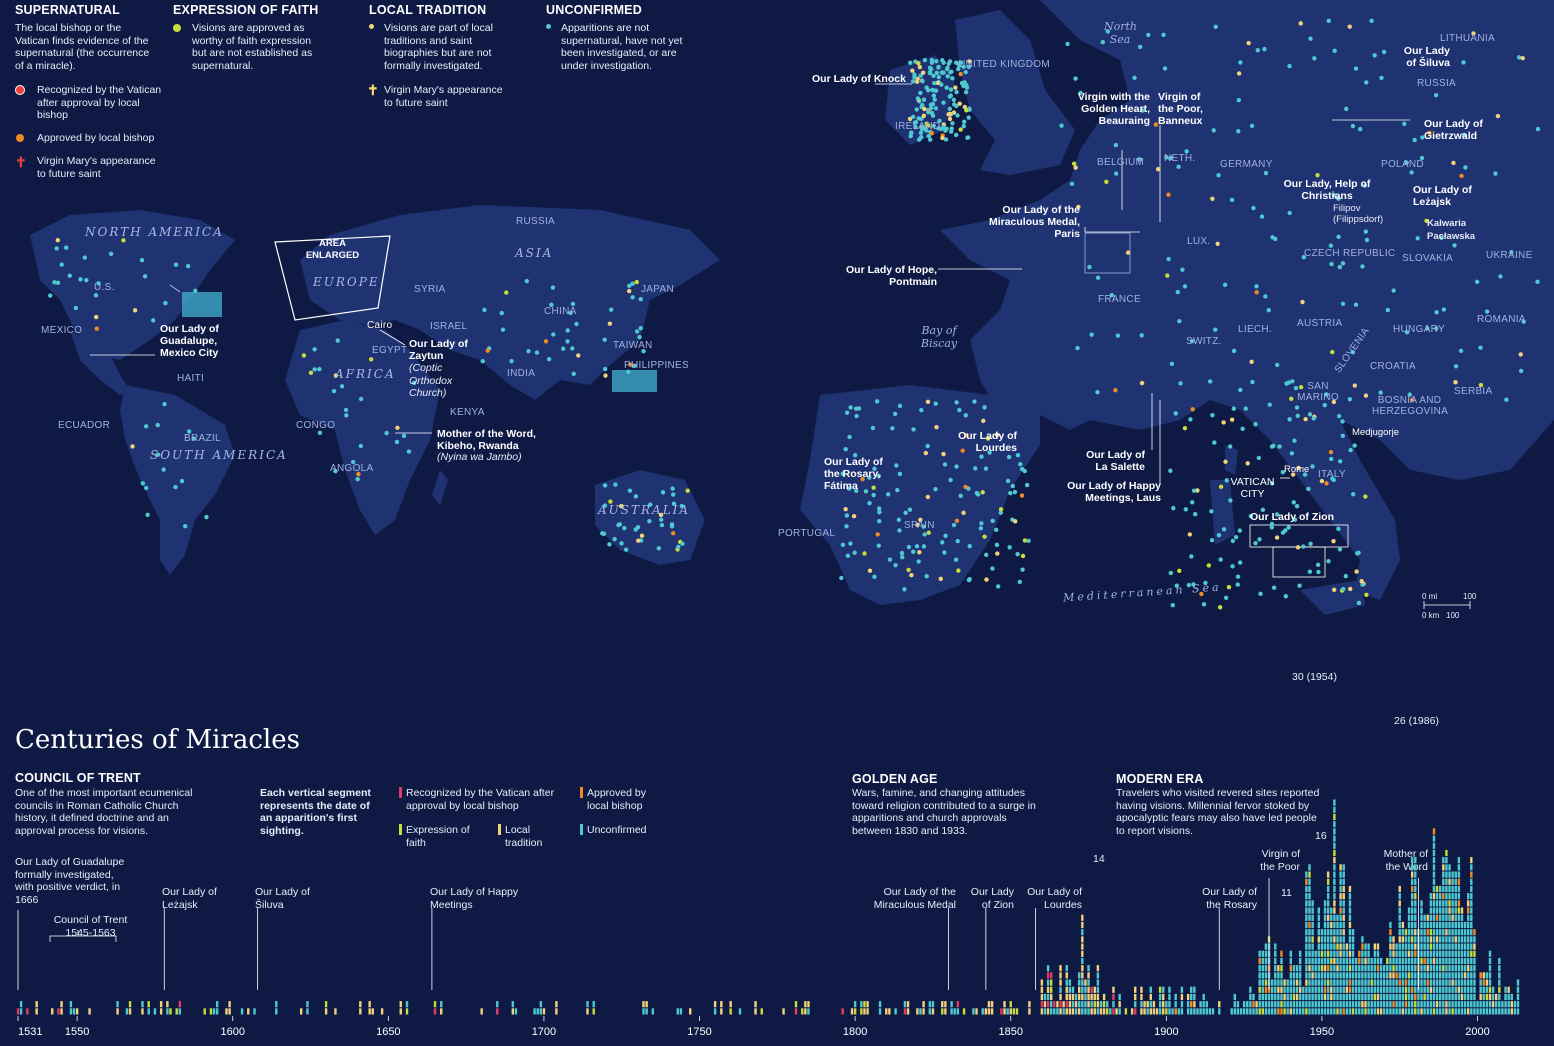 The image size is (1554, 1046). What do you see at coordinates (346, 282) in the screenshot?
I see `label-europe: EUROPE` at bounding box center [346, 282].